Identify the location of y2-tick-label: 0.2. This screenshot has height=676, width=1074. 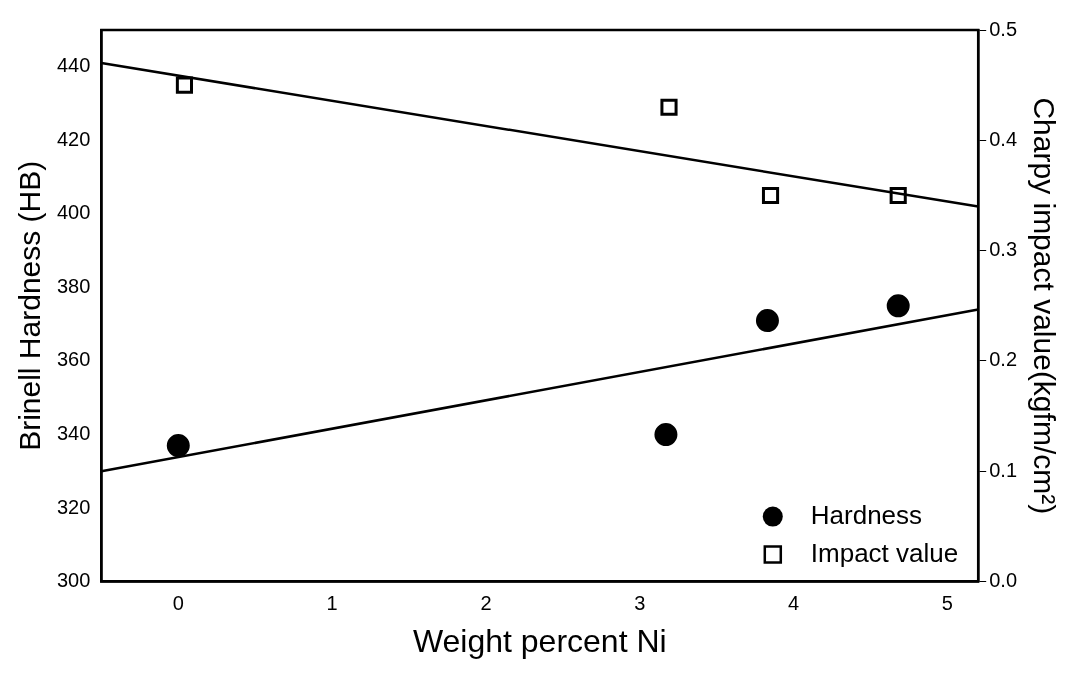
(1003, 359).